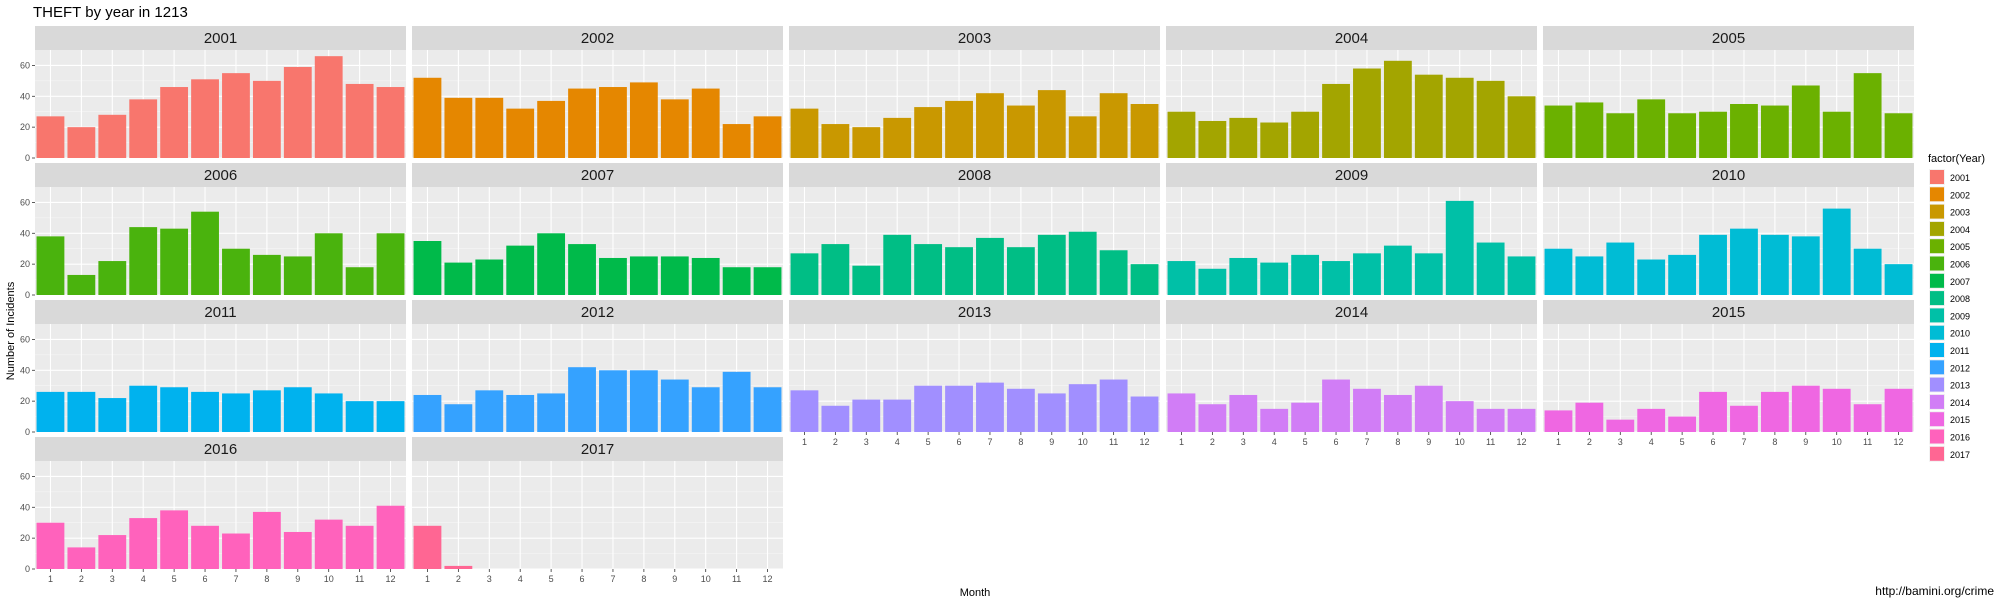 Image resolution: width=2000 pixels, height=600 pixels. I want to click on facet-panel-2006: 2006 0 20 40 60, so click(213, 231).